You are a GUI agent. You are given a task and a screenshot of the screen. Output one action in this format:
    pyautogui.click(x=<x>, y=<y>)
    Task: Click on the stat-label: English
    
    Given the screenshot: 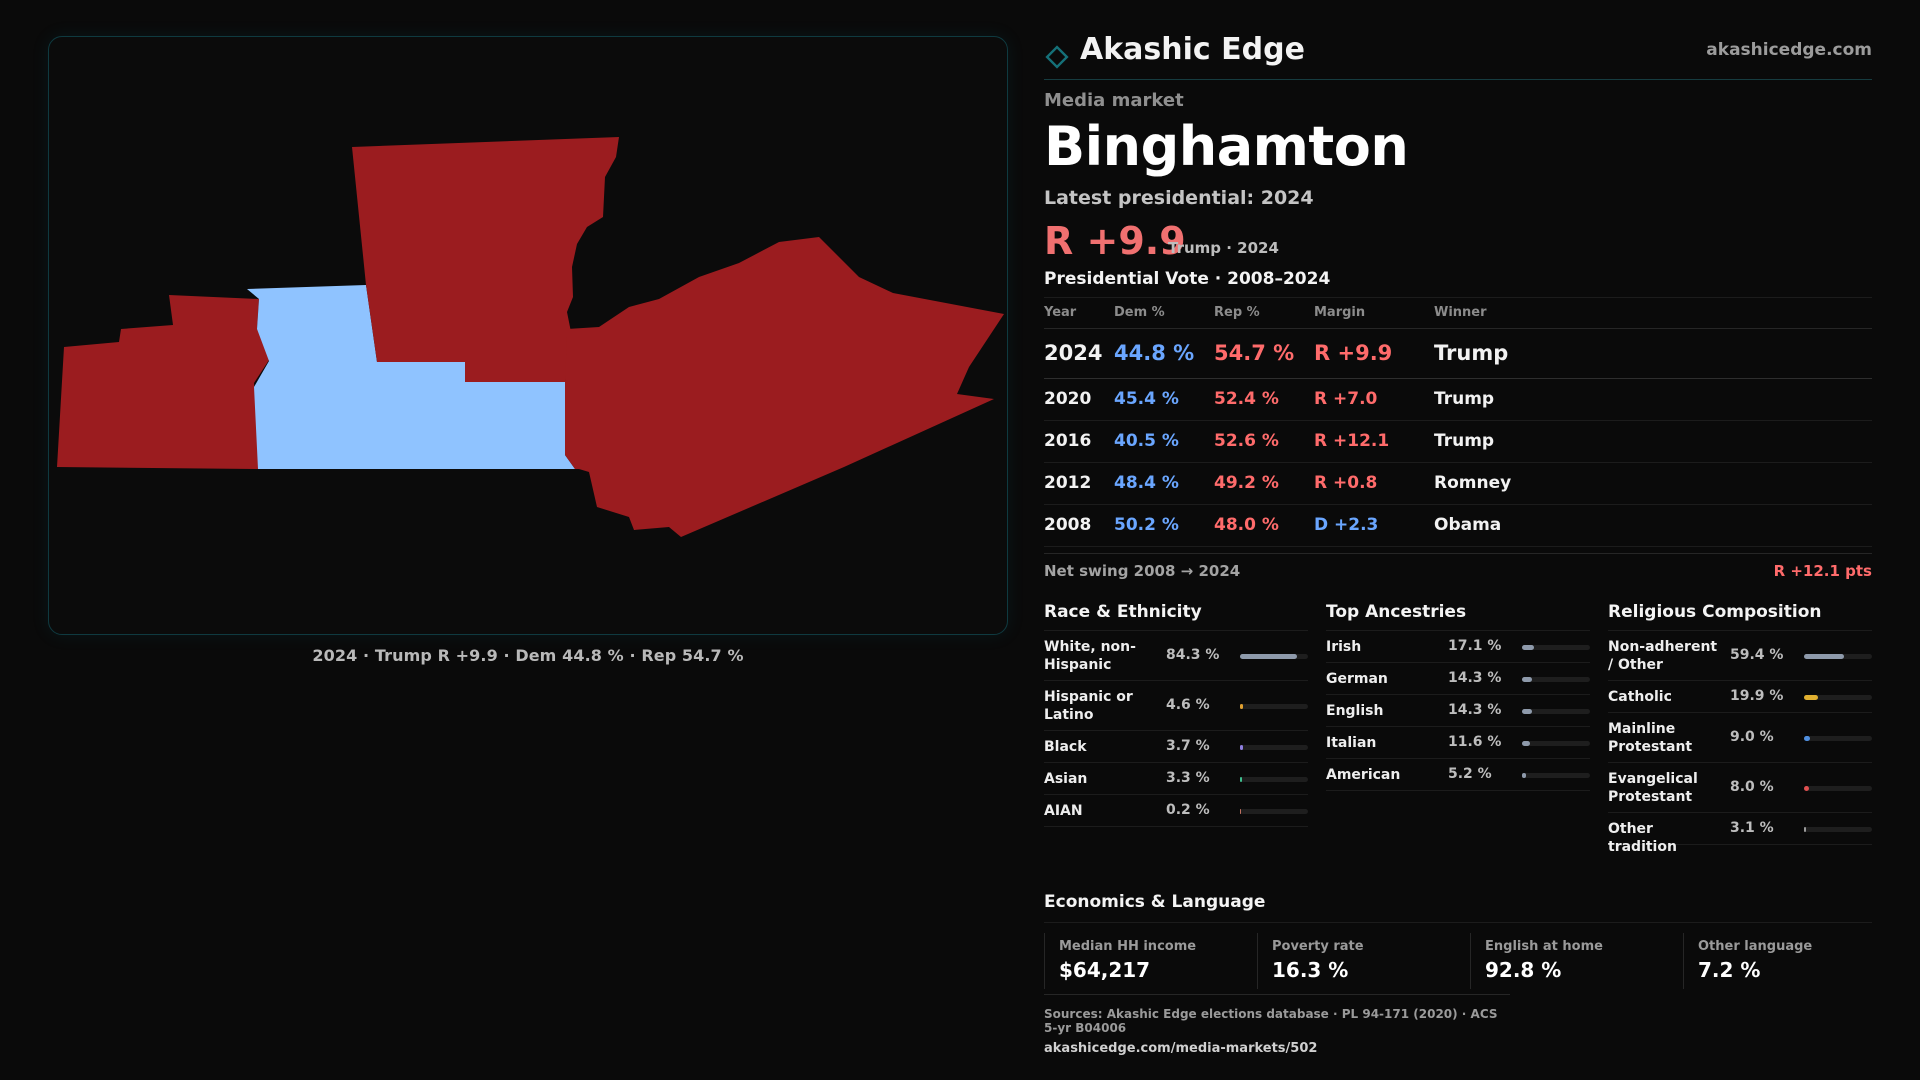 What is the action you would take?
    pyautogui.click(x=1355, y=711)
    